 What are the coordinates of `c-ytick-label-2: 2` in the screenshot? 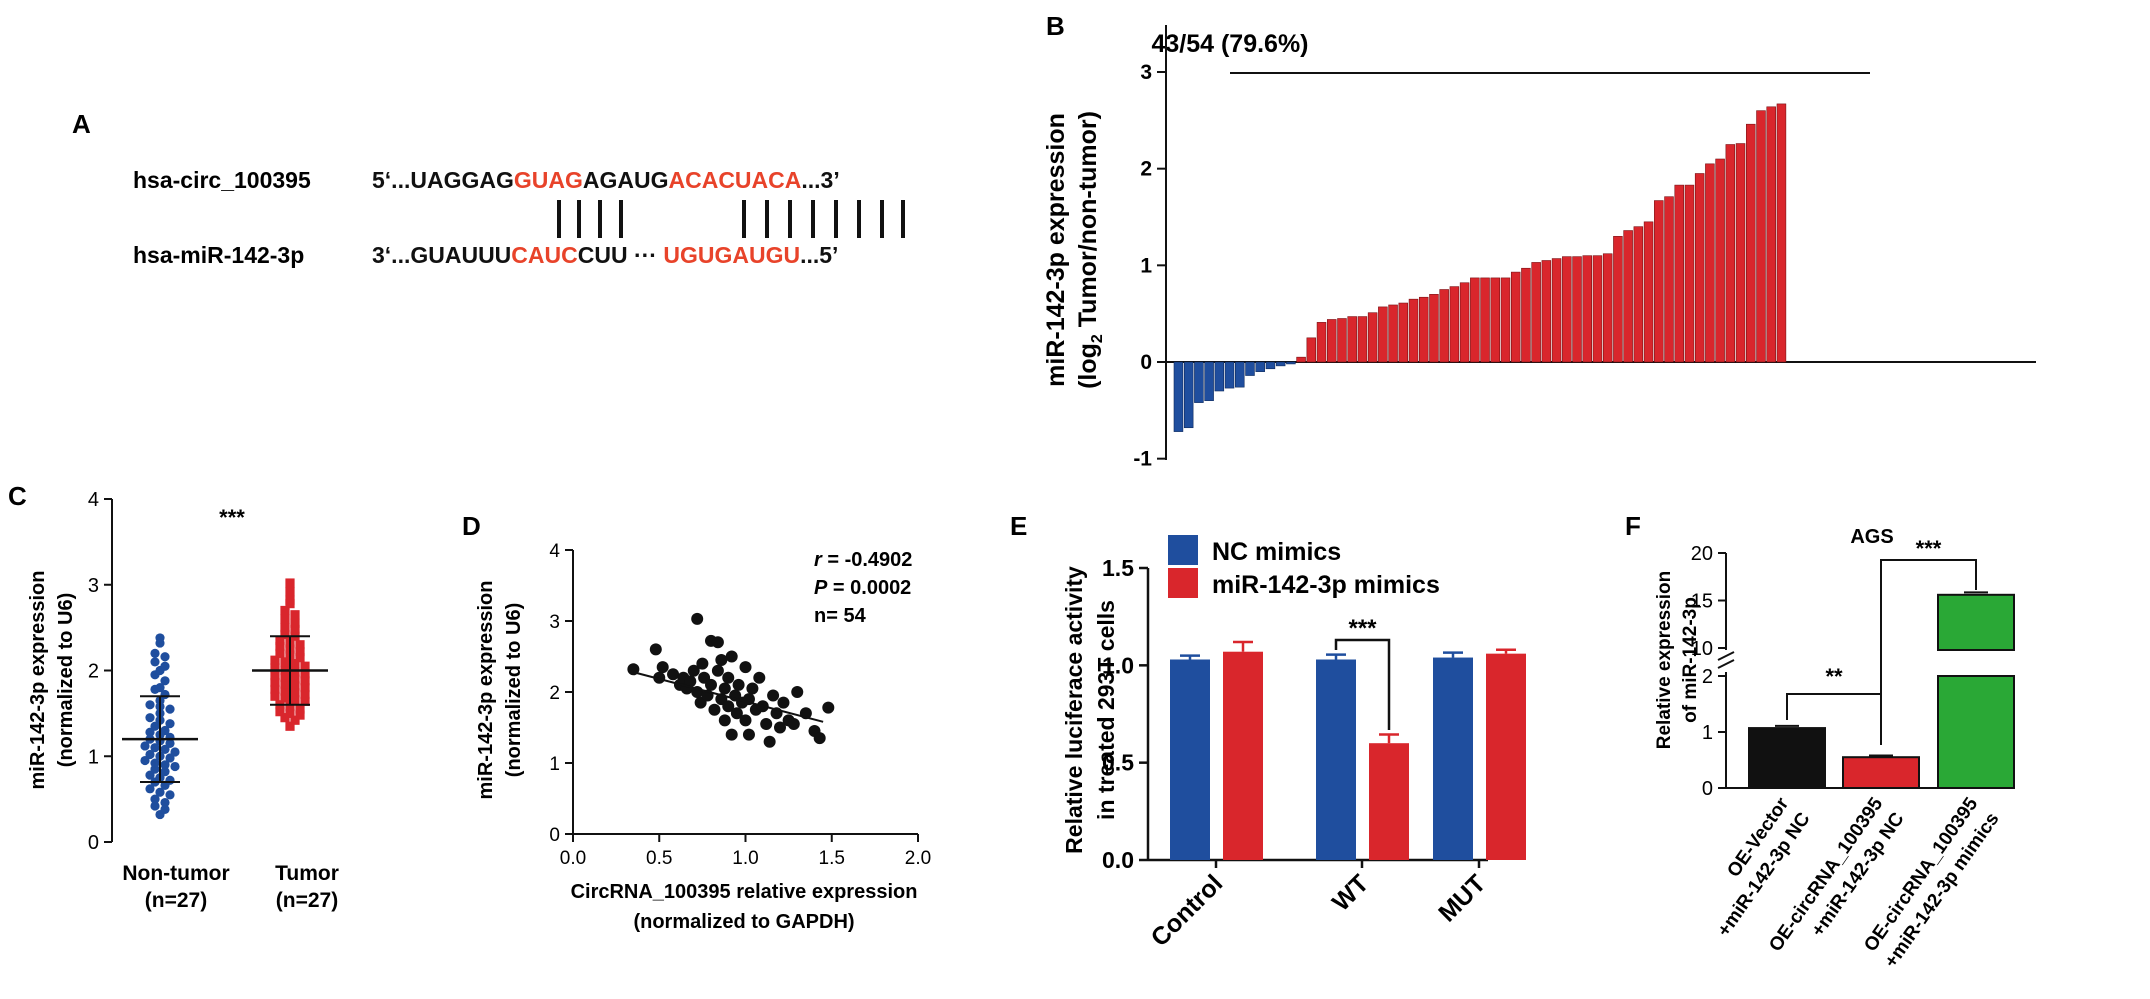 It's located at (93, 672).